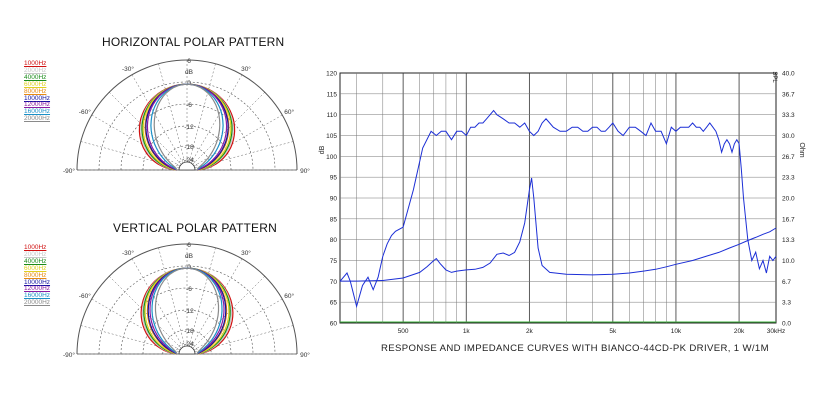  I want to click on y2-tick-label: 6.7, so click(786, 282).